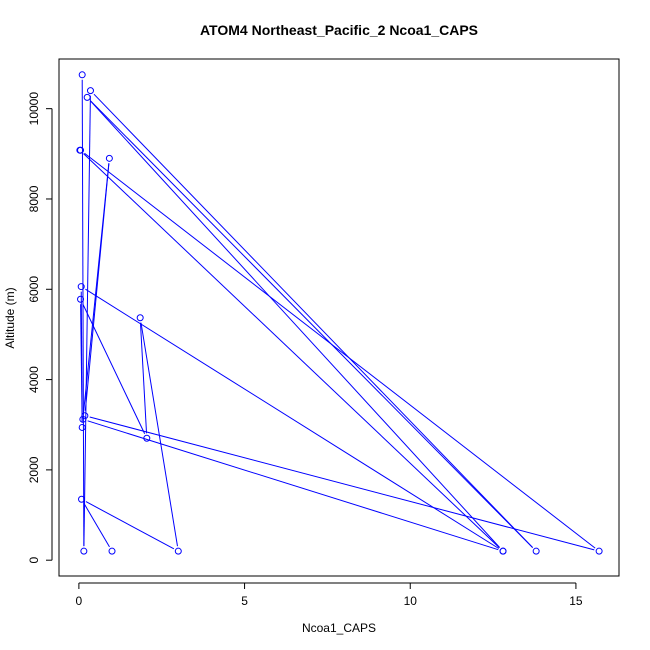  I want to click on x-tick-label-2: 10, so click(411, 601).